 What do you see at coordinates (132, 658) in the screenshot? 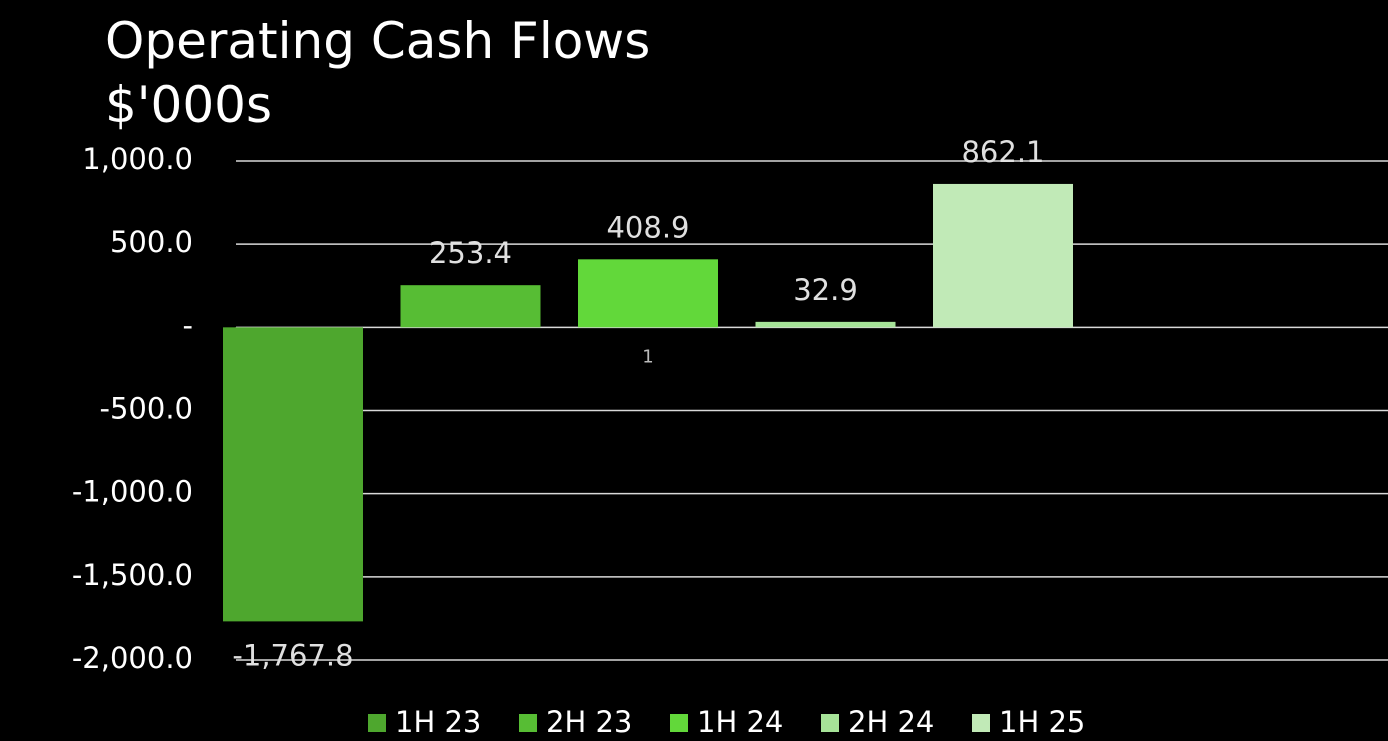
I see `y-tick-label: -2,000.0` at bounding box center [132, 658].